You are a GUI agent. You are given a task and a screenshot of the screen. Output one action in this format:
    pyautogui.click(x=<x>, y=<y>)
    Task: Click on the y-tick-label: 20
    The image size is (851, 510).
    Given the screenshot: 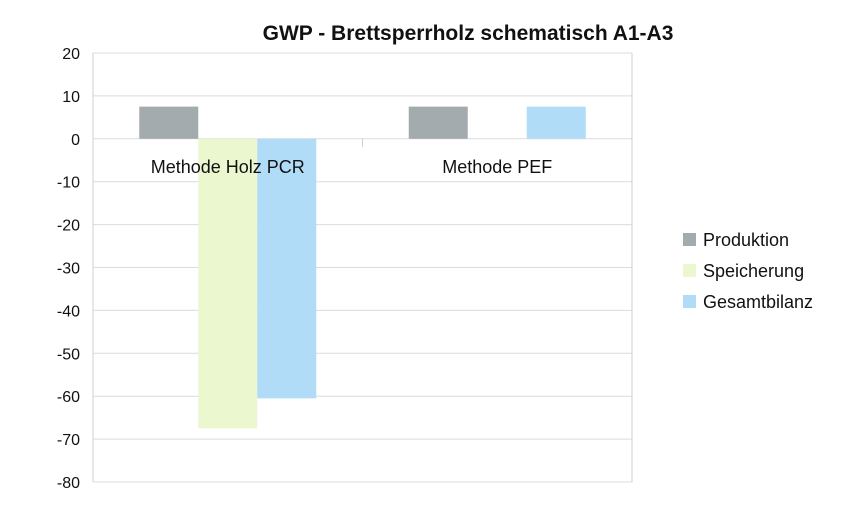 What is the action you would take?
    pyautogui.click(x=71, y=54)
    